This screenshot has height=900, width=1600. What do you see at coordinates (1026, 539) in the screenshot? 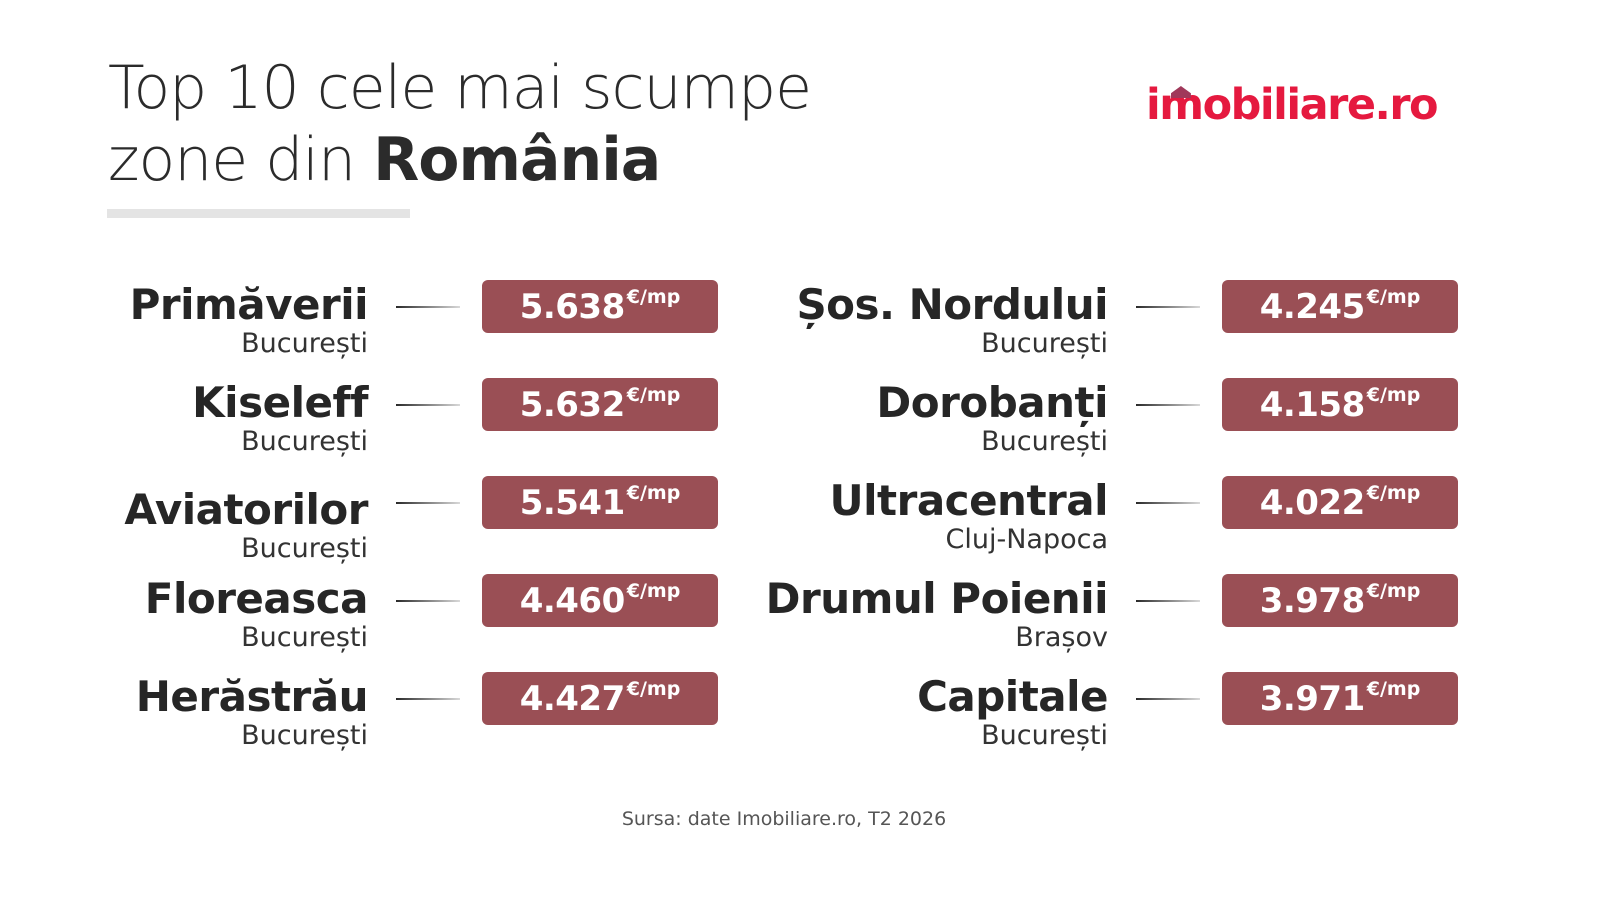
I see `zone-city: Cluj-Napoca` at bounding box center [1026, 539].